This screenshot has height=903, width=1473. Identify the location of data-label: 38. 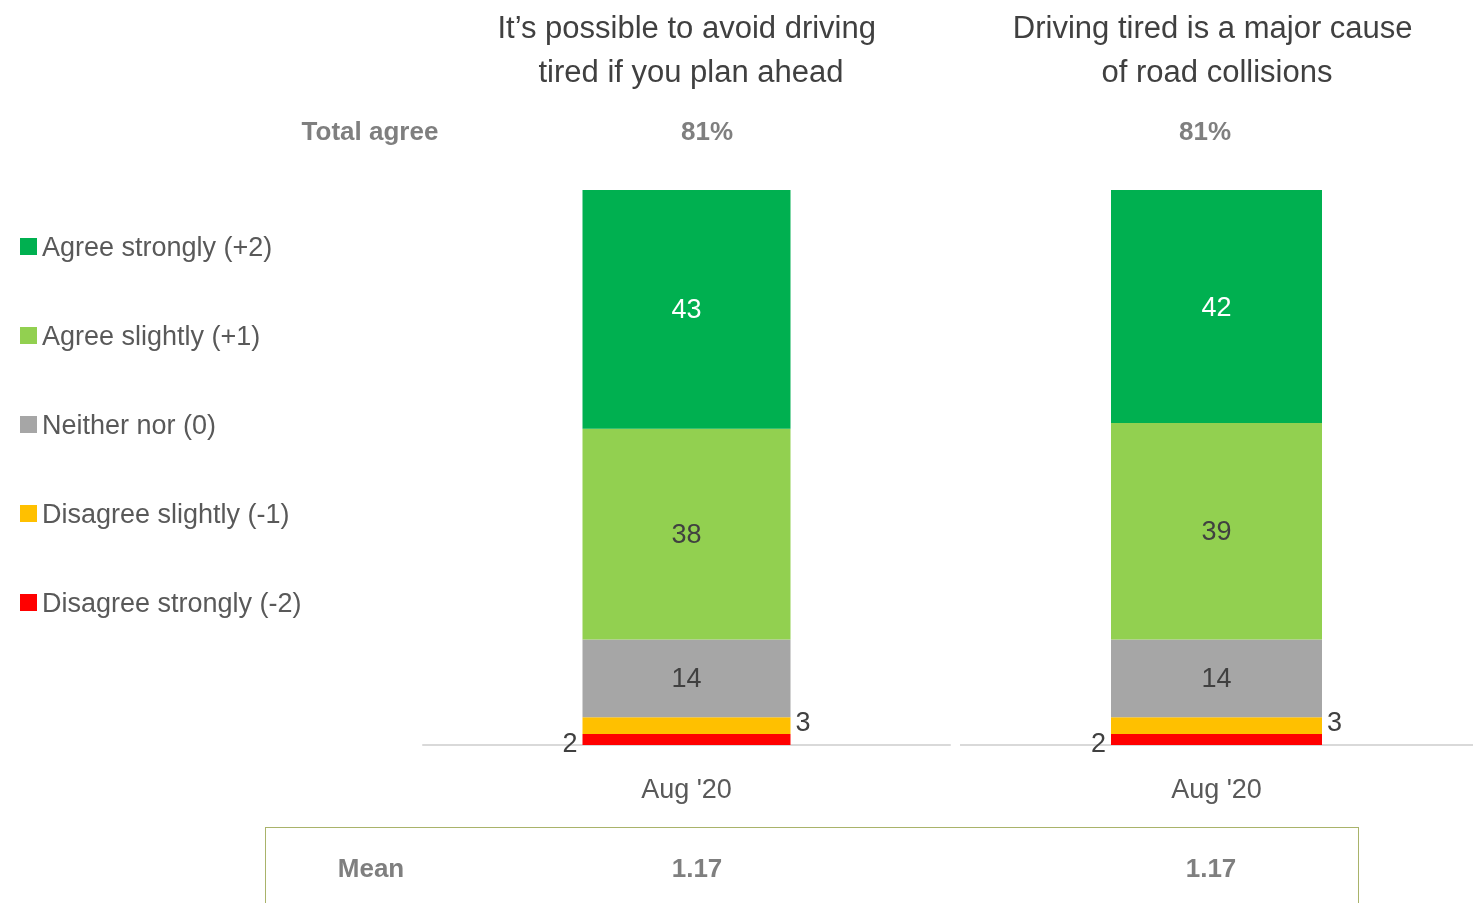
(686, 534).